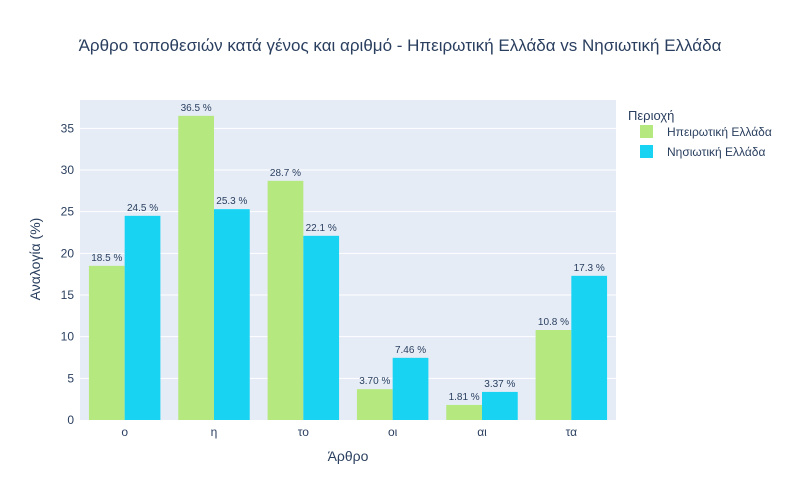 The height and width of the screenshot is (500, 800). I want to click on x-tick-label: οι, so click(393, 432).